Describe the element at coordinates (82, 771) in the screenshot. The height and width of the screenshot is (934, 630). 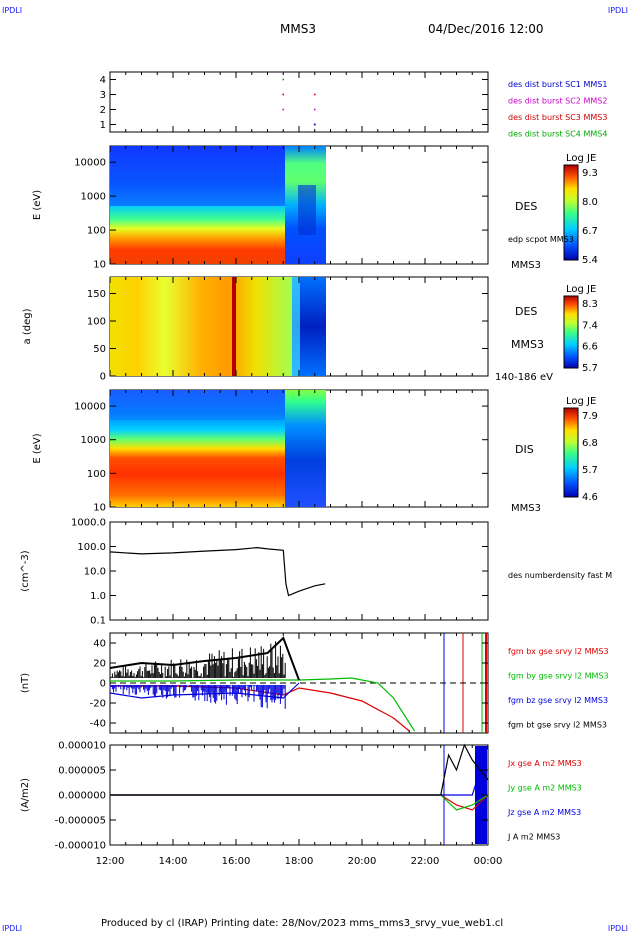
I see `y-tick-label: 0.000005` at that location.